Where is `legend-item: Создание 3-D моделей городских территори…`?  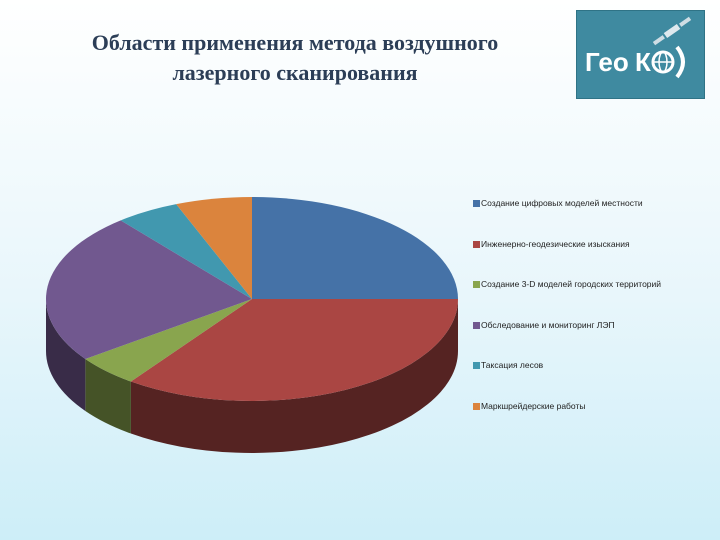 legend-item: Создание 3-D моделей городских территори… is located at coordinates (593, 299).